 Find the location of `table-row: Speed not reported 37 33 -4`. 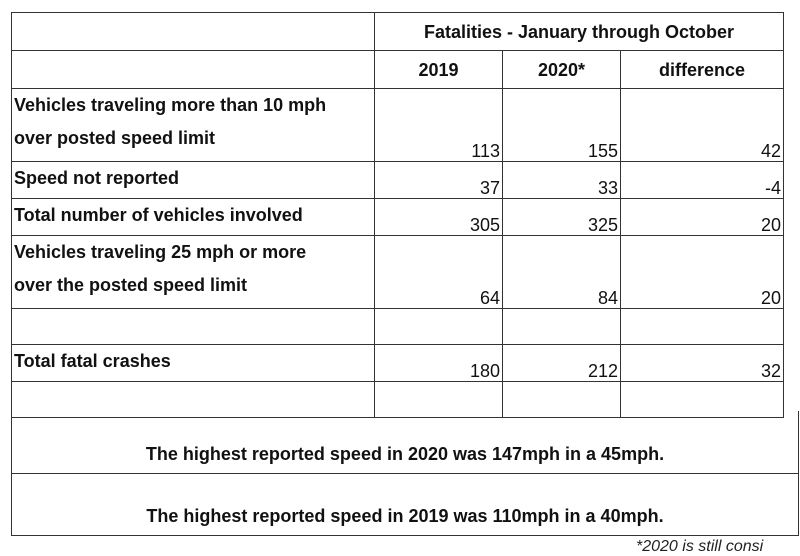

table-row: Speed not reported 37 33 -4 is located at coordinates (397, 180).